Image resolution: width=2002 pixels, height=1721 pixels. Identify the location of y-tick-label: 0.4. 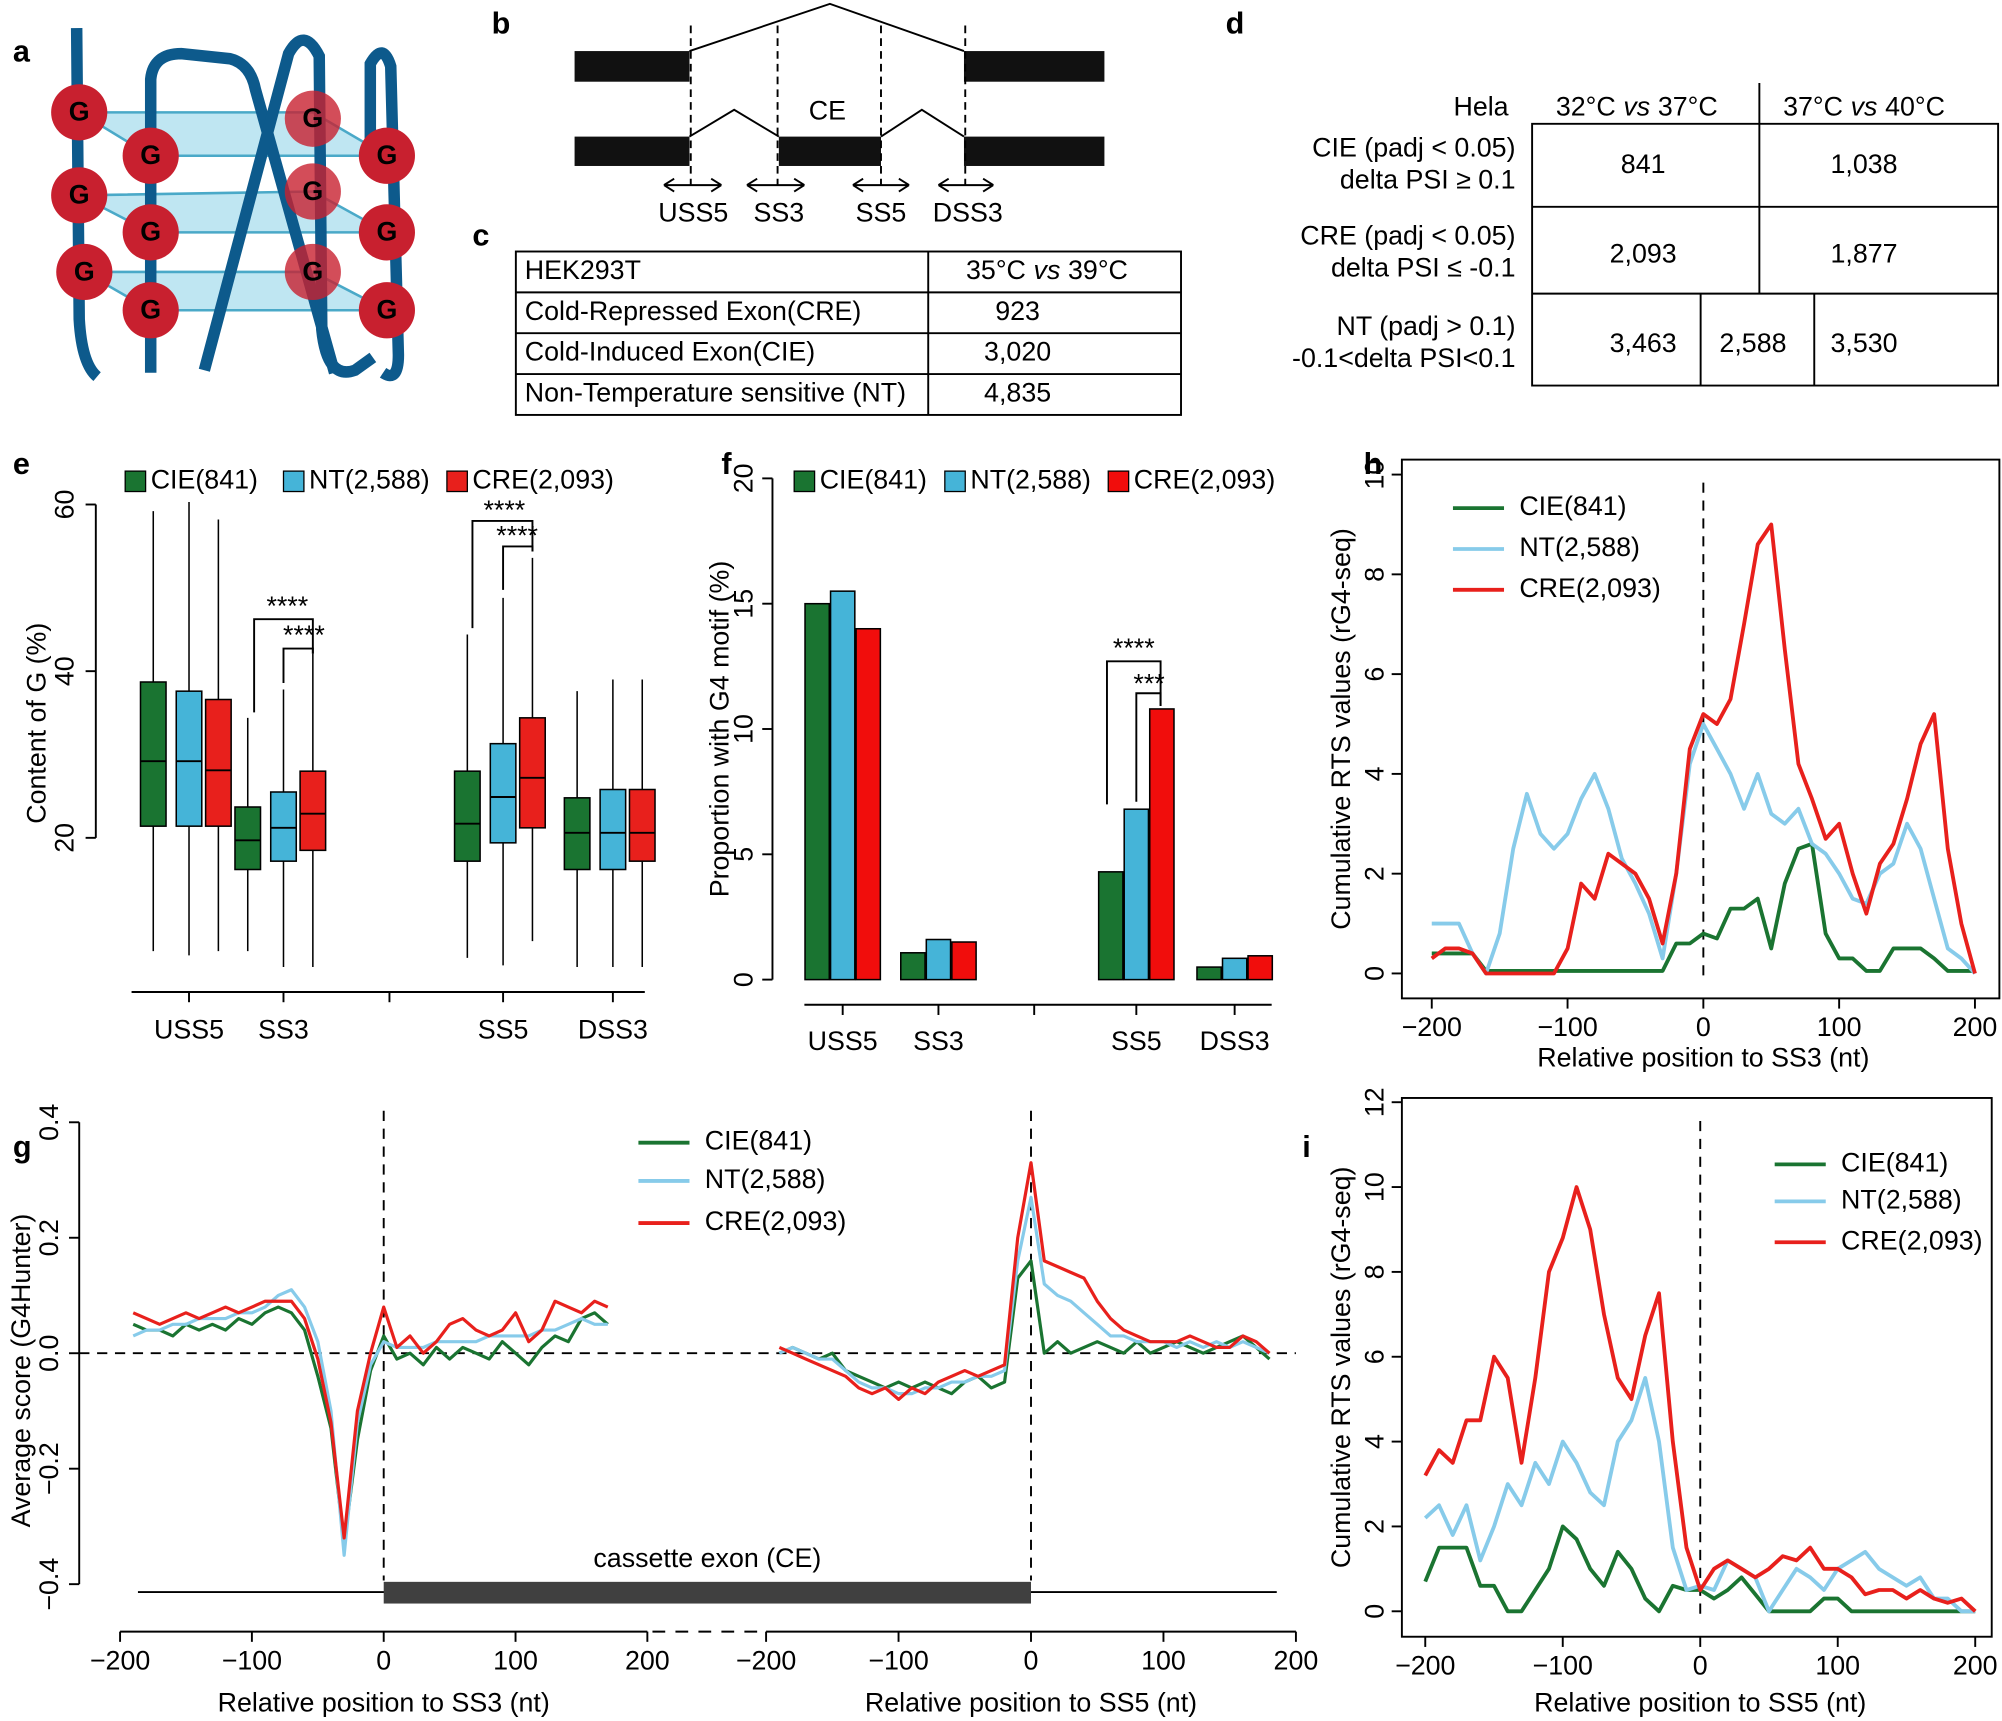
(49, 1122).